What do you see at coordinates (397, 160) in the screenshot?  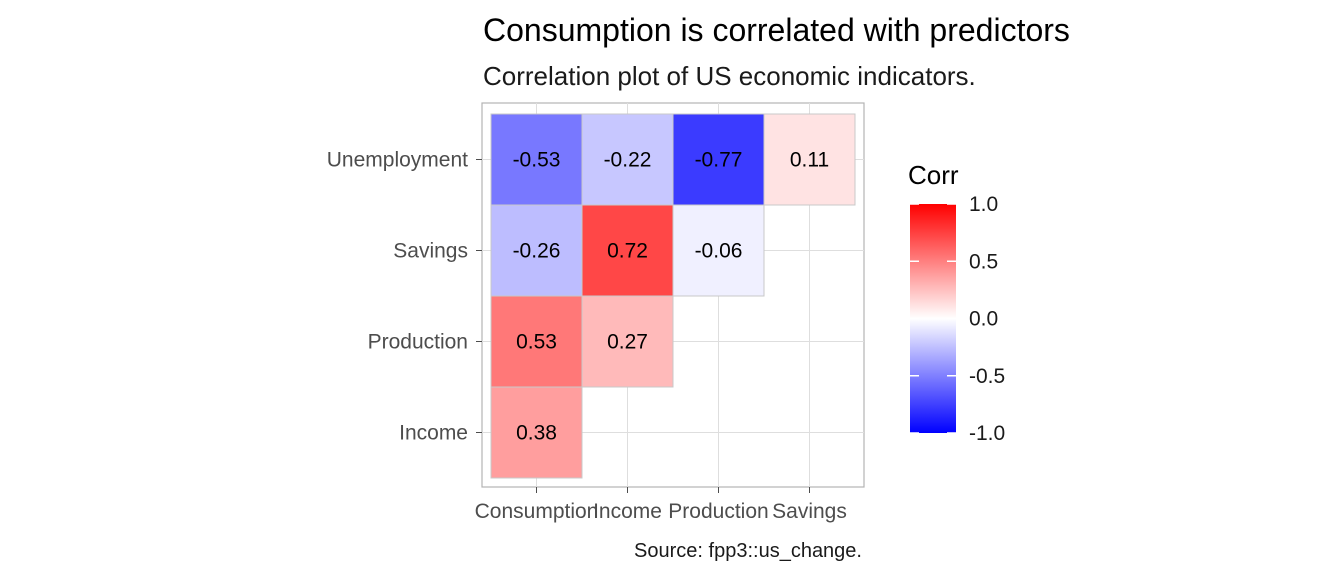 I see `y-tick-label: Unemployment` at bounding box center [397, 160].